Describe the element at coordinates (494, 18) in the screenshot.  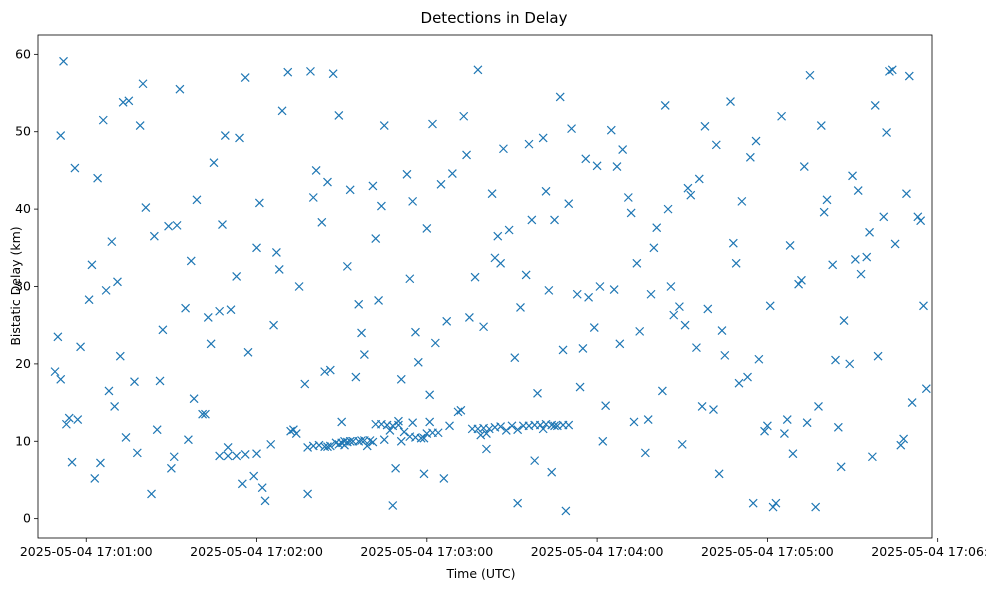
I see `chart-title: Detections in Delay` at that location.